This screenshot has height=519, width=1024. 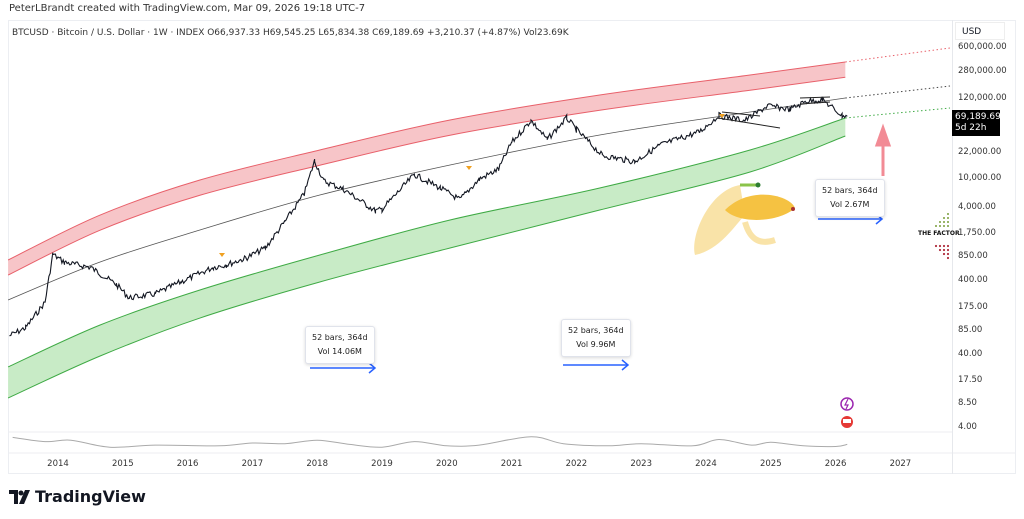 What do you see at coordinates (446, 464) in the screenshot?
I see `year-tick-label: 2020` at bounding box center [446, 464].